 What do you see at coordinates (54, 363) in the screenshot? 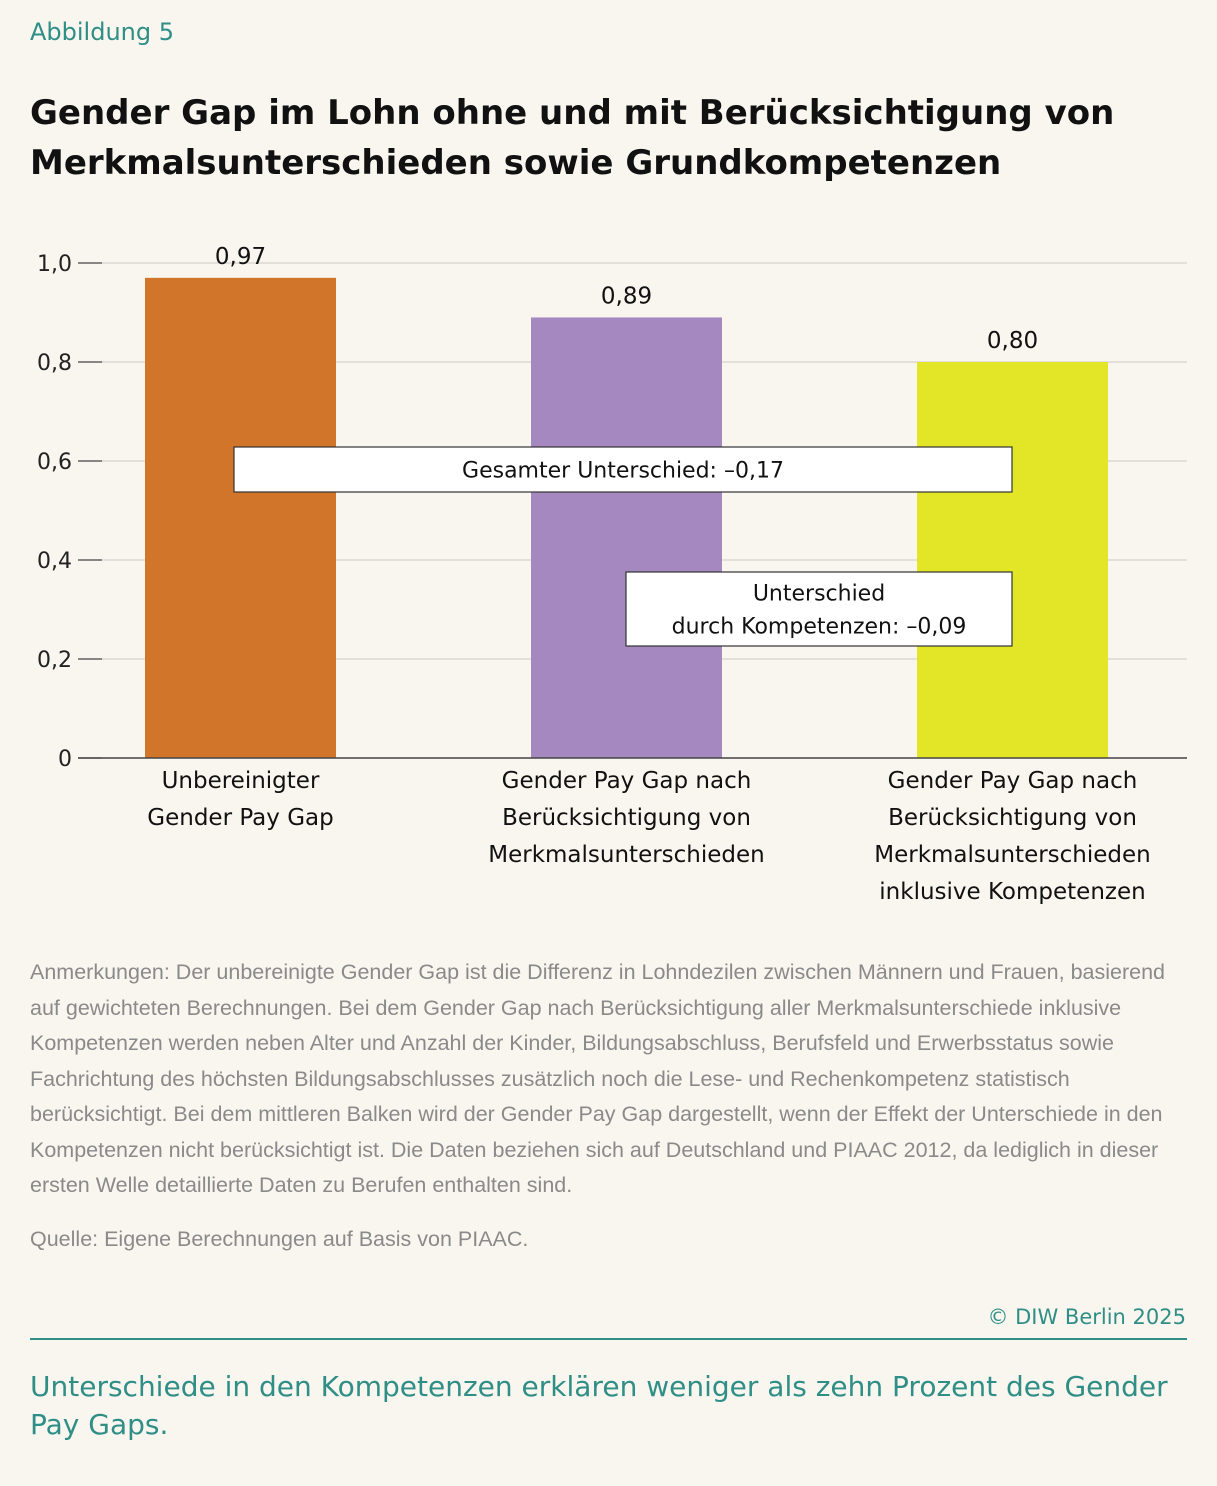
I see `y-tick-label: 0,8` at bounding box center [54, 363].